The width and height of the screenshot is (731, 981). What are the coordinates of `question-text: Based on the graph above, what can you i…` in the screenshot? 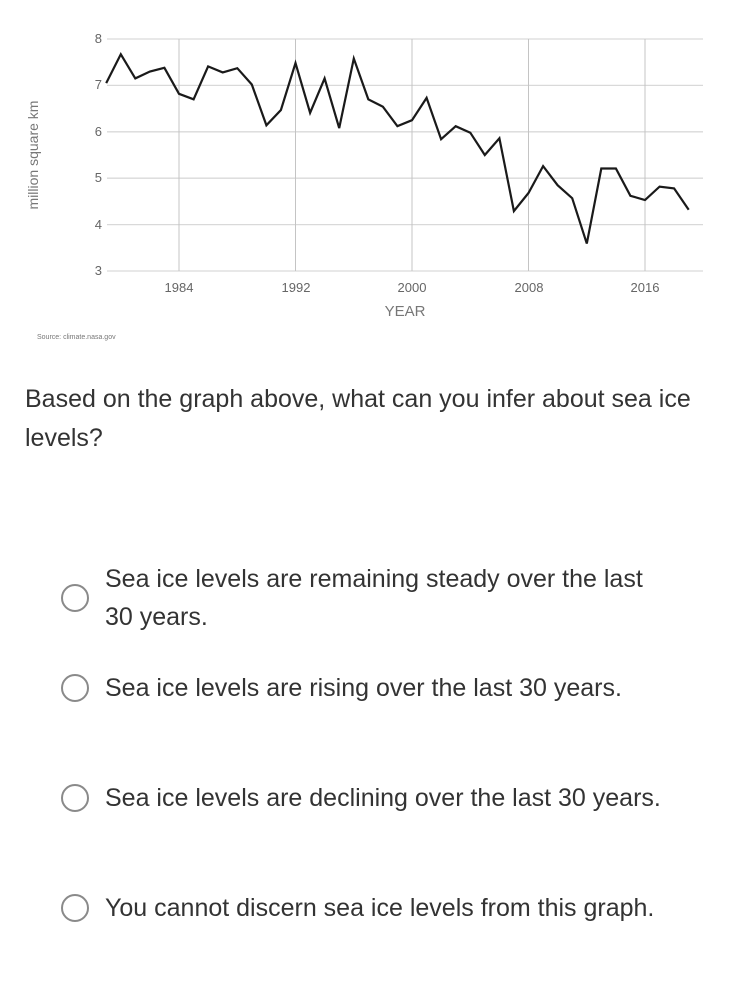 It's located at (358, 418).